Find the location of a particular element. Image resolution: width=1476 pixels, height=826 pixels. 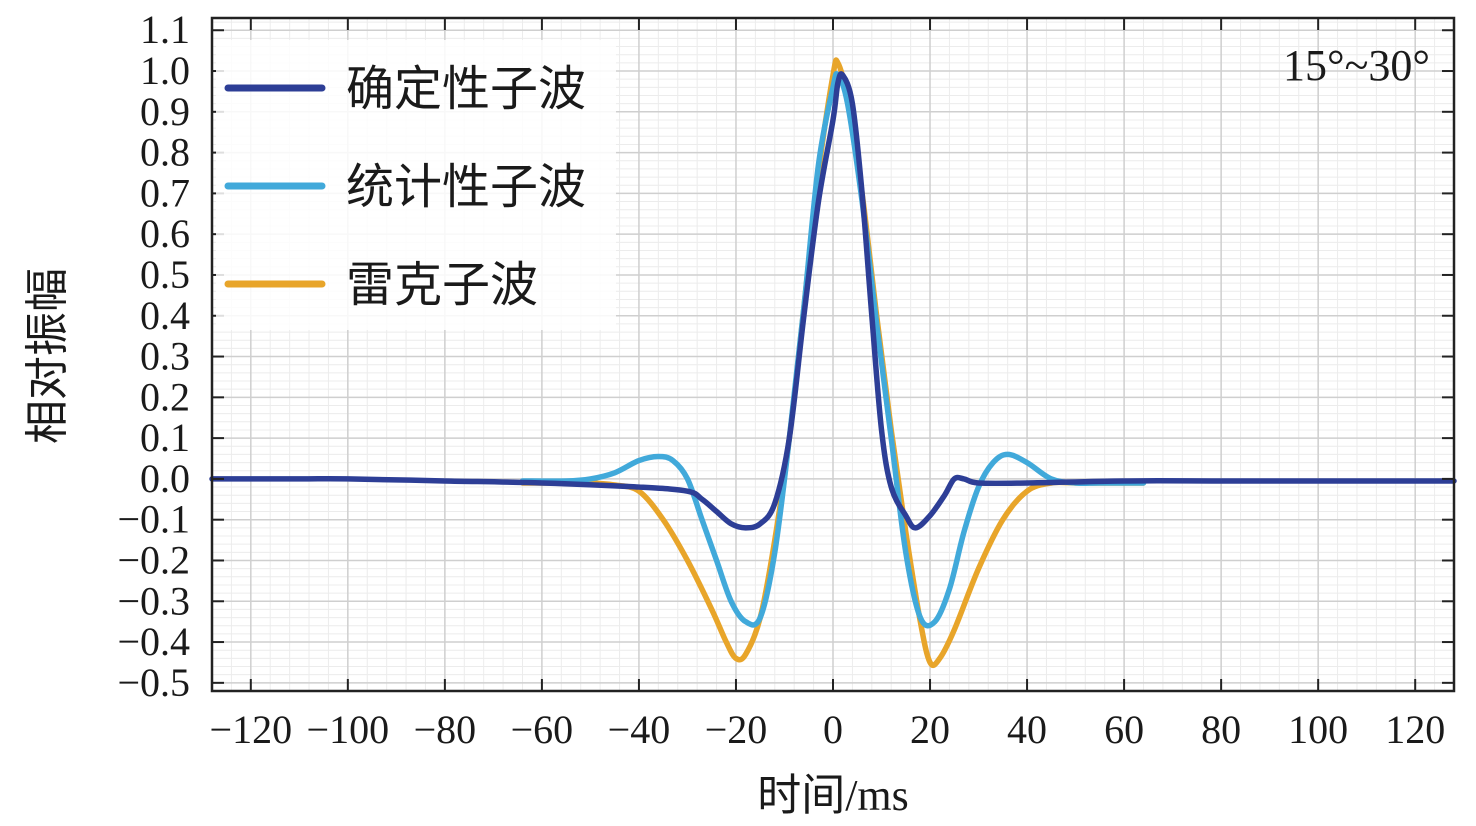

x-tick-label: −60 is located at coordinates (542, 729).